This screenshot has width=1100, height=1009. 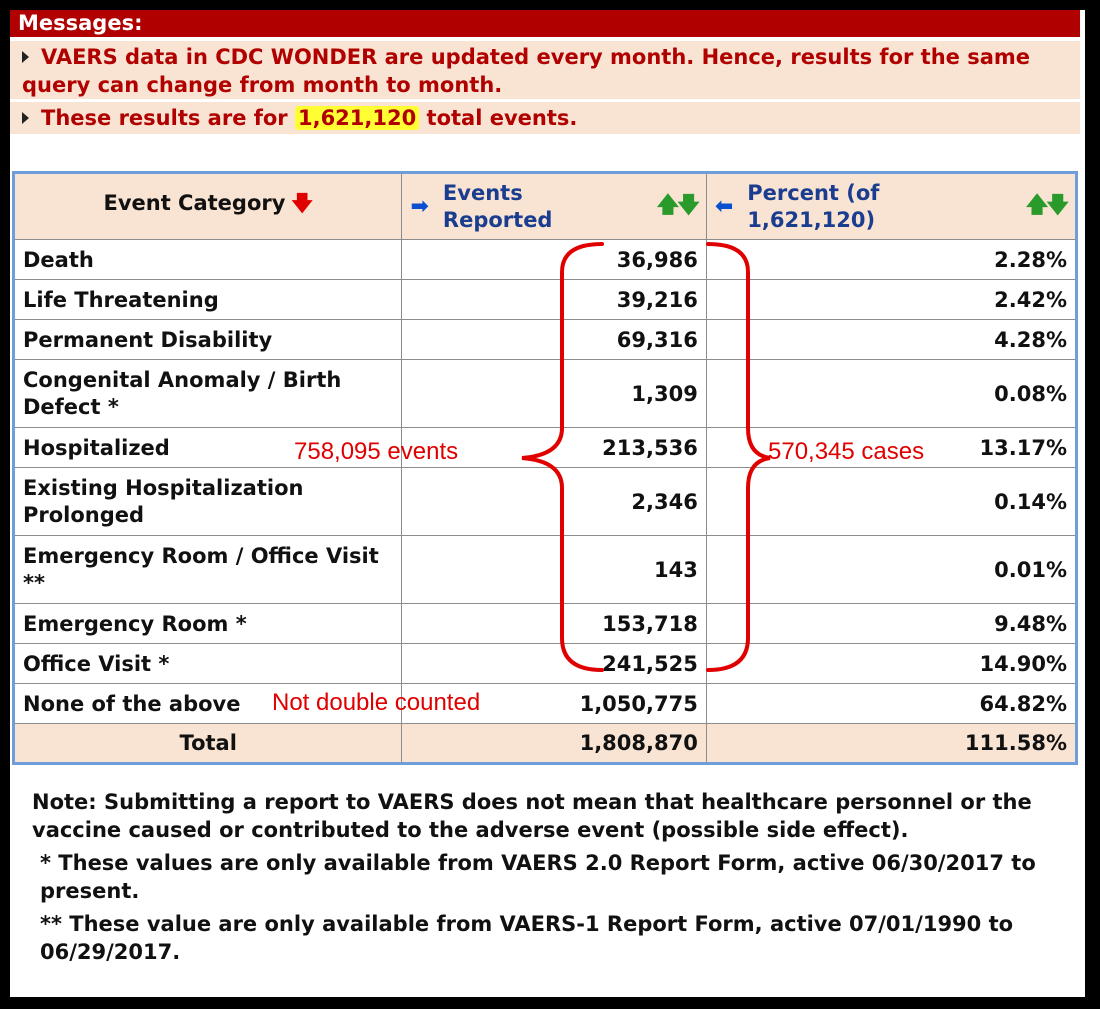 I want to click on table-row: Emergency Room * 153,718 9.48%, so click(x=545, y=623).